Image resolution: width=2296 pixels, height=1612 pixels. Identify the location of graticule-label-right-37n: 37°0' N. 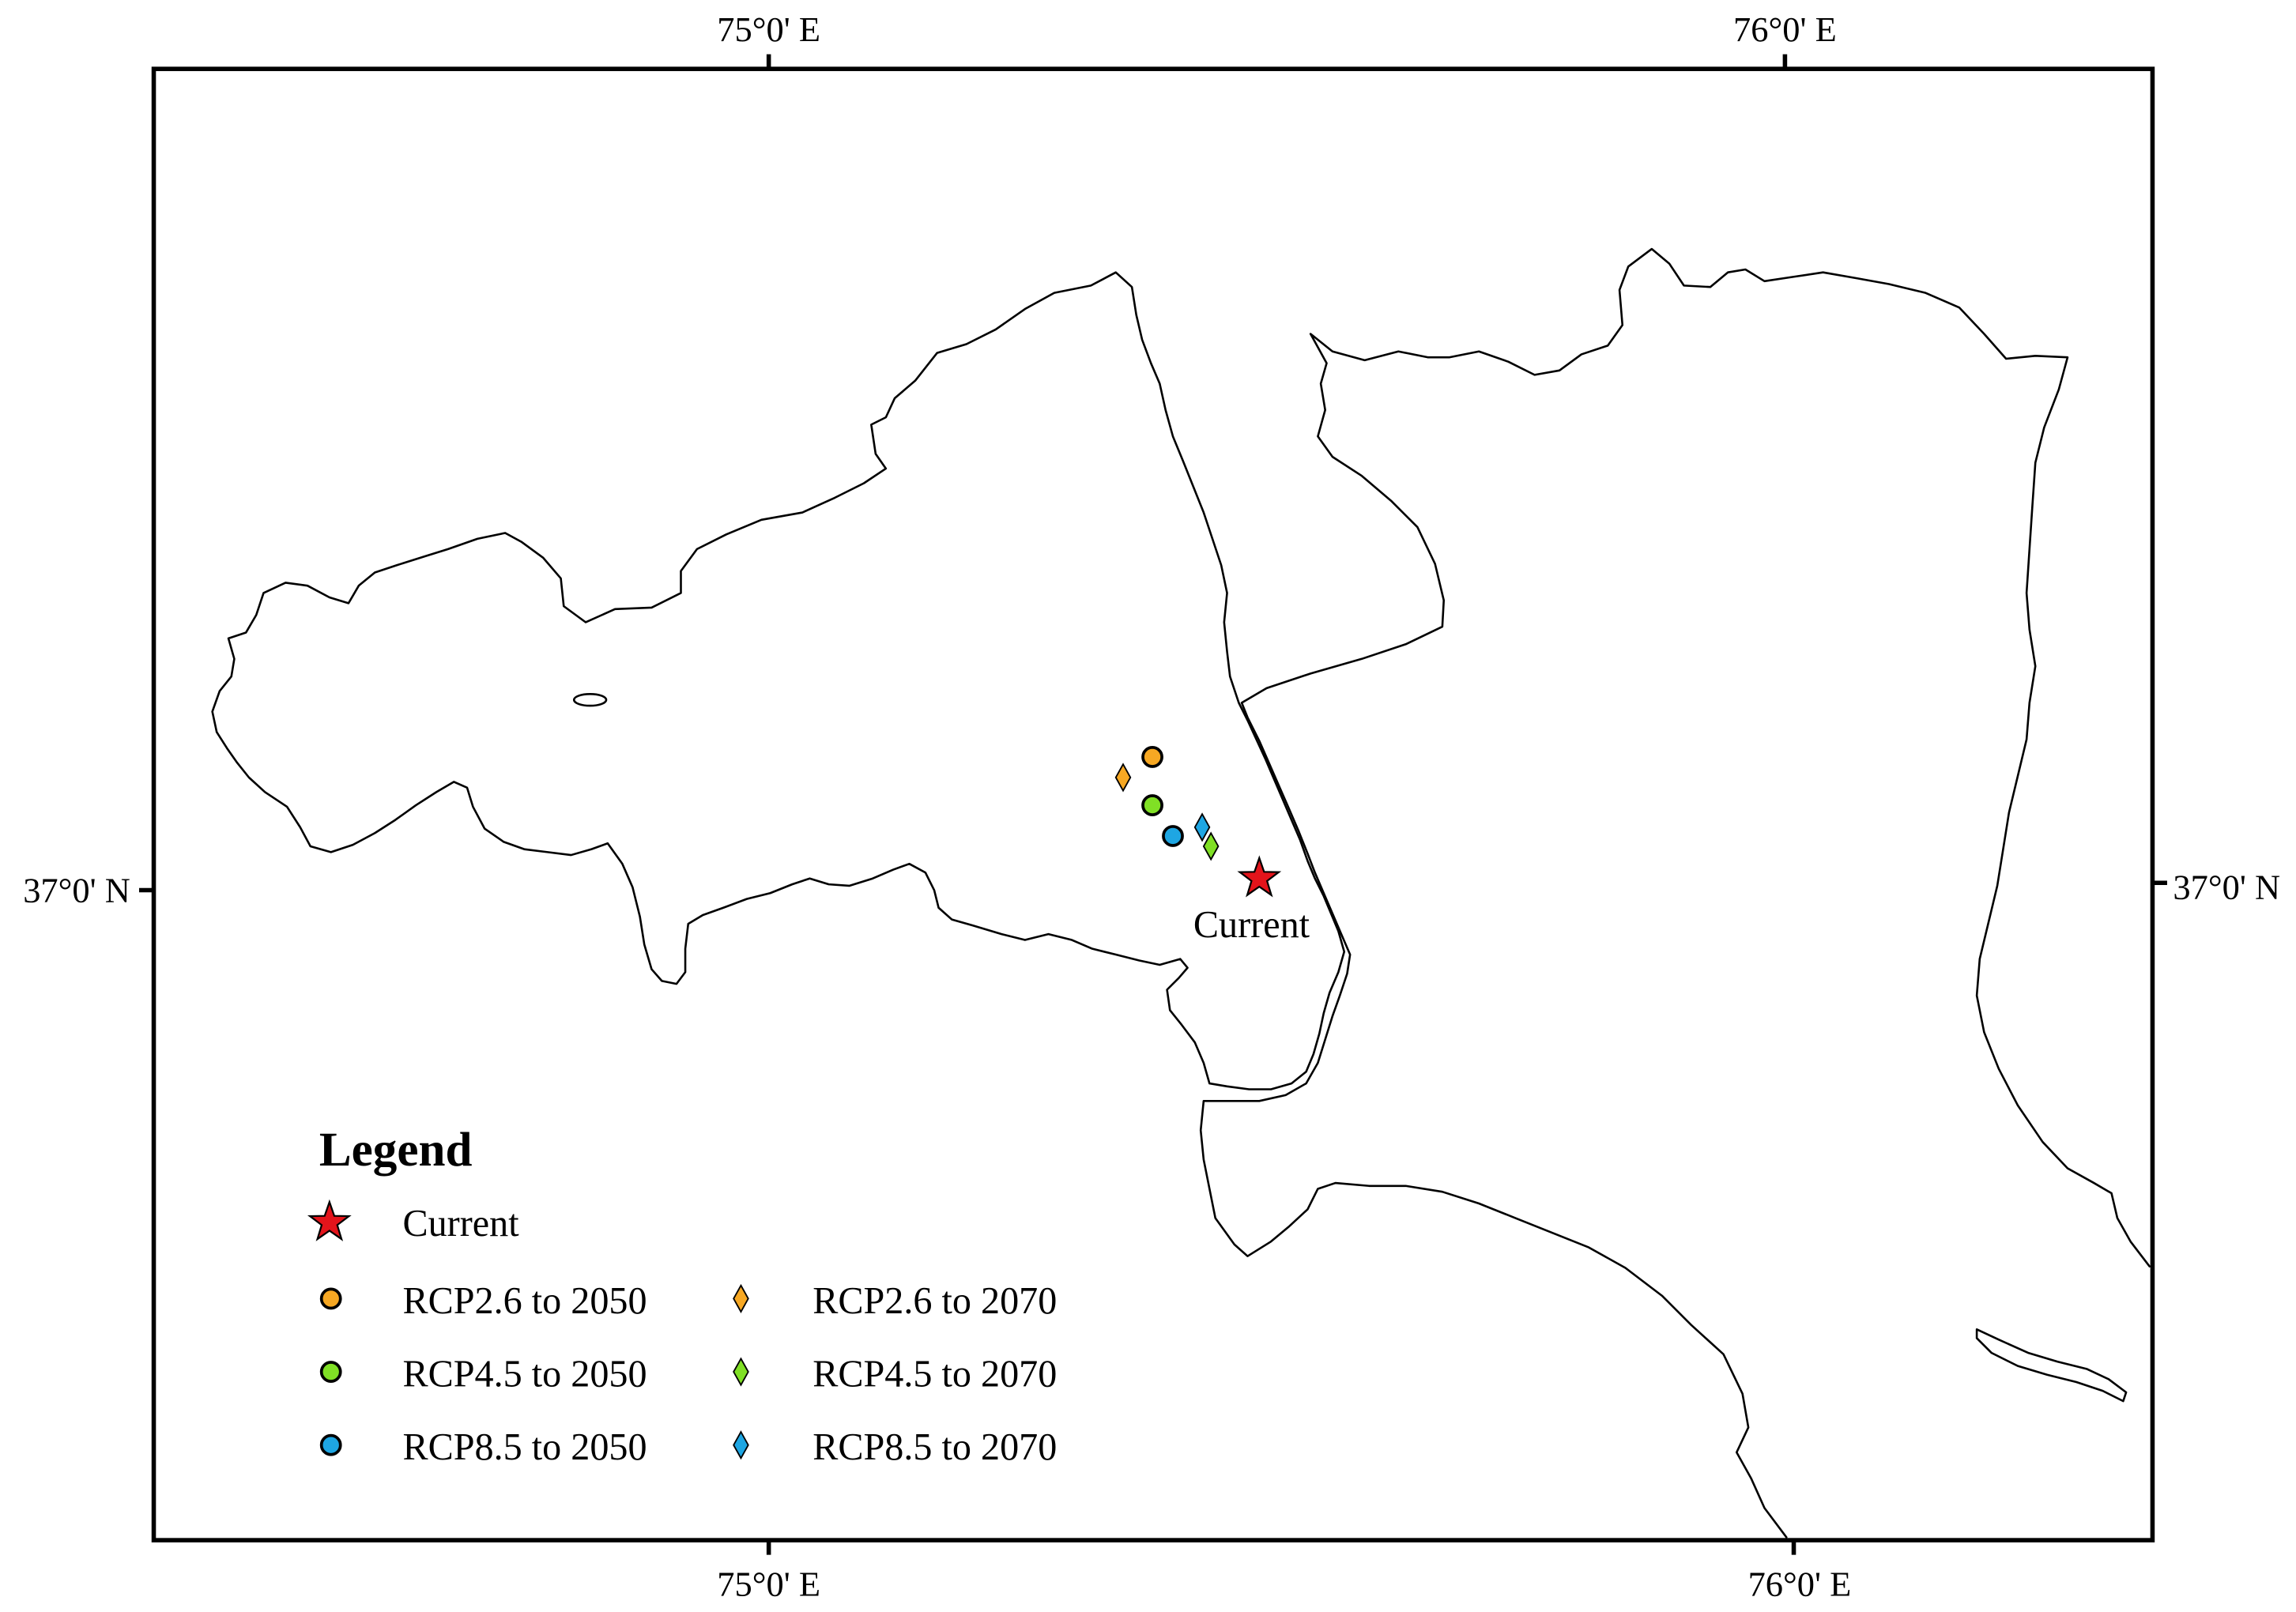
(2226, 887).